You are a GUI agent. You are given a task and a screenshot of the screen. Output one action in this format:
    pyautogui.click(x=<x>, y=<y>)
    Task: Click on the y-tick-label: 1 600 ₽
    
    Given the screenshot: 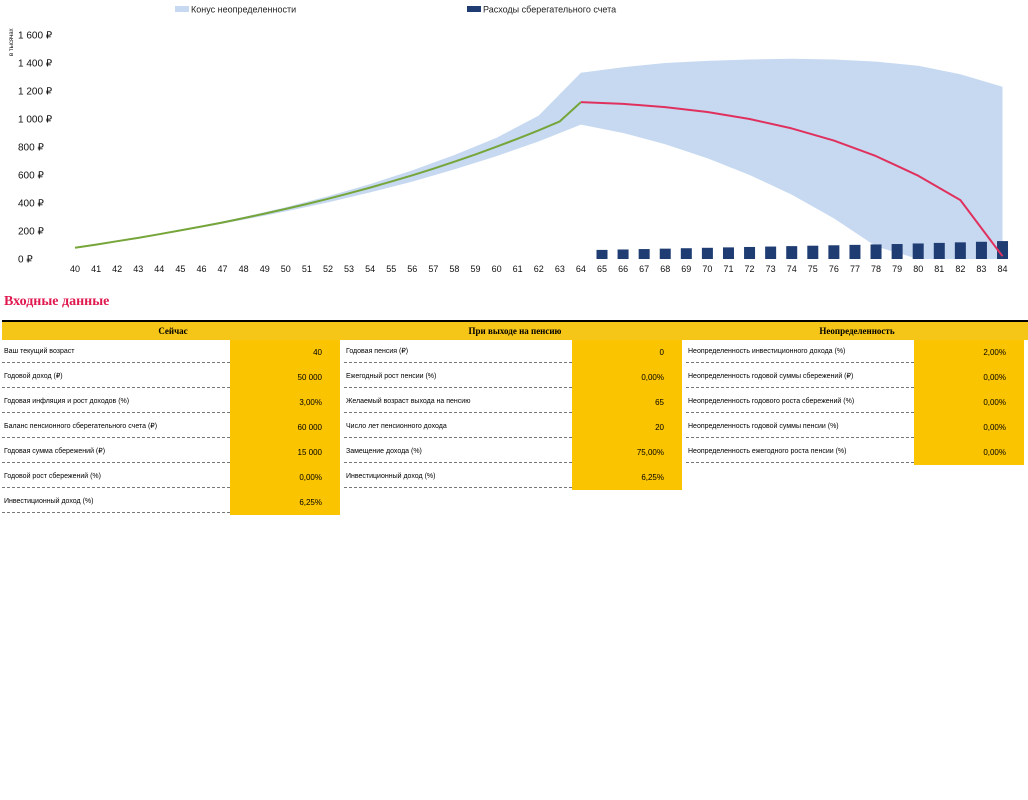 What is the action you would take?
    pyautogui.click(x=35, y=36)
    